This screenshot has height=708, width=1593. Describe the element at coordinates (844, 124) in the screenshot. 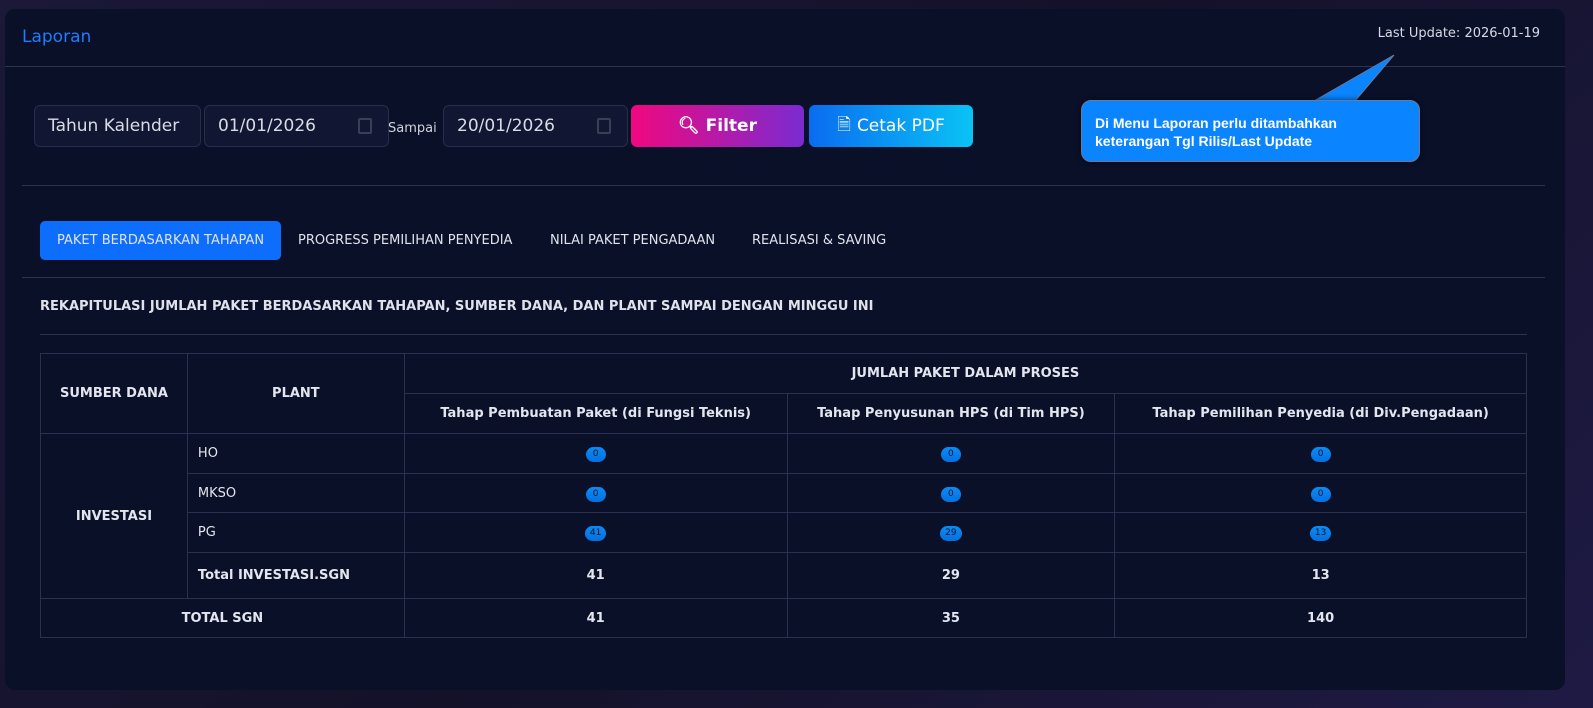

I see `file-pdf-icon: 🗎` at that location.